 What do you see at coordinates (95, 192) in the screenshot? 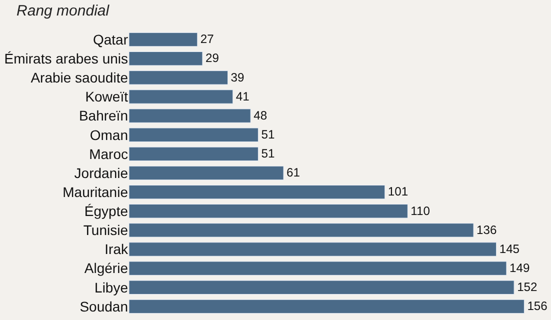
I see `y-tick-label: Mauritanie` at bounding box center [95, 192].